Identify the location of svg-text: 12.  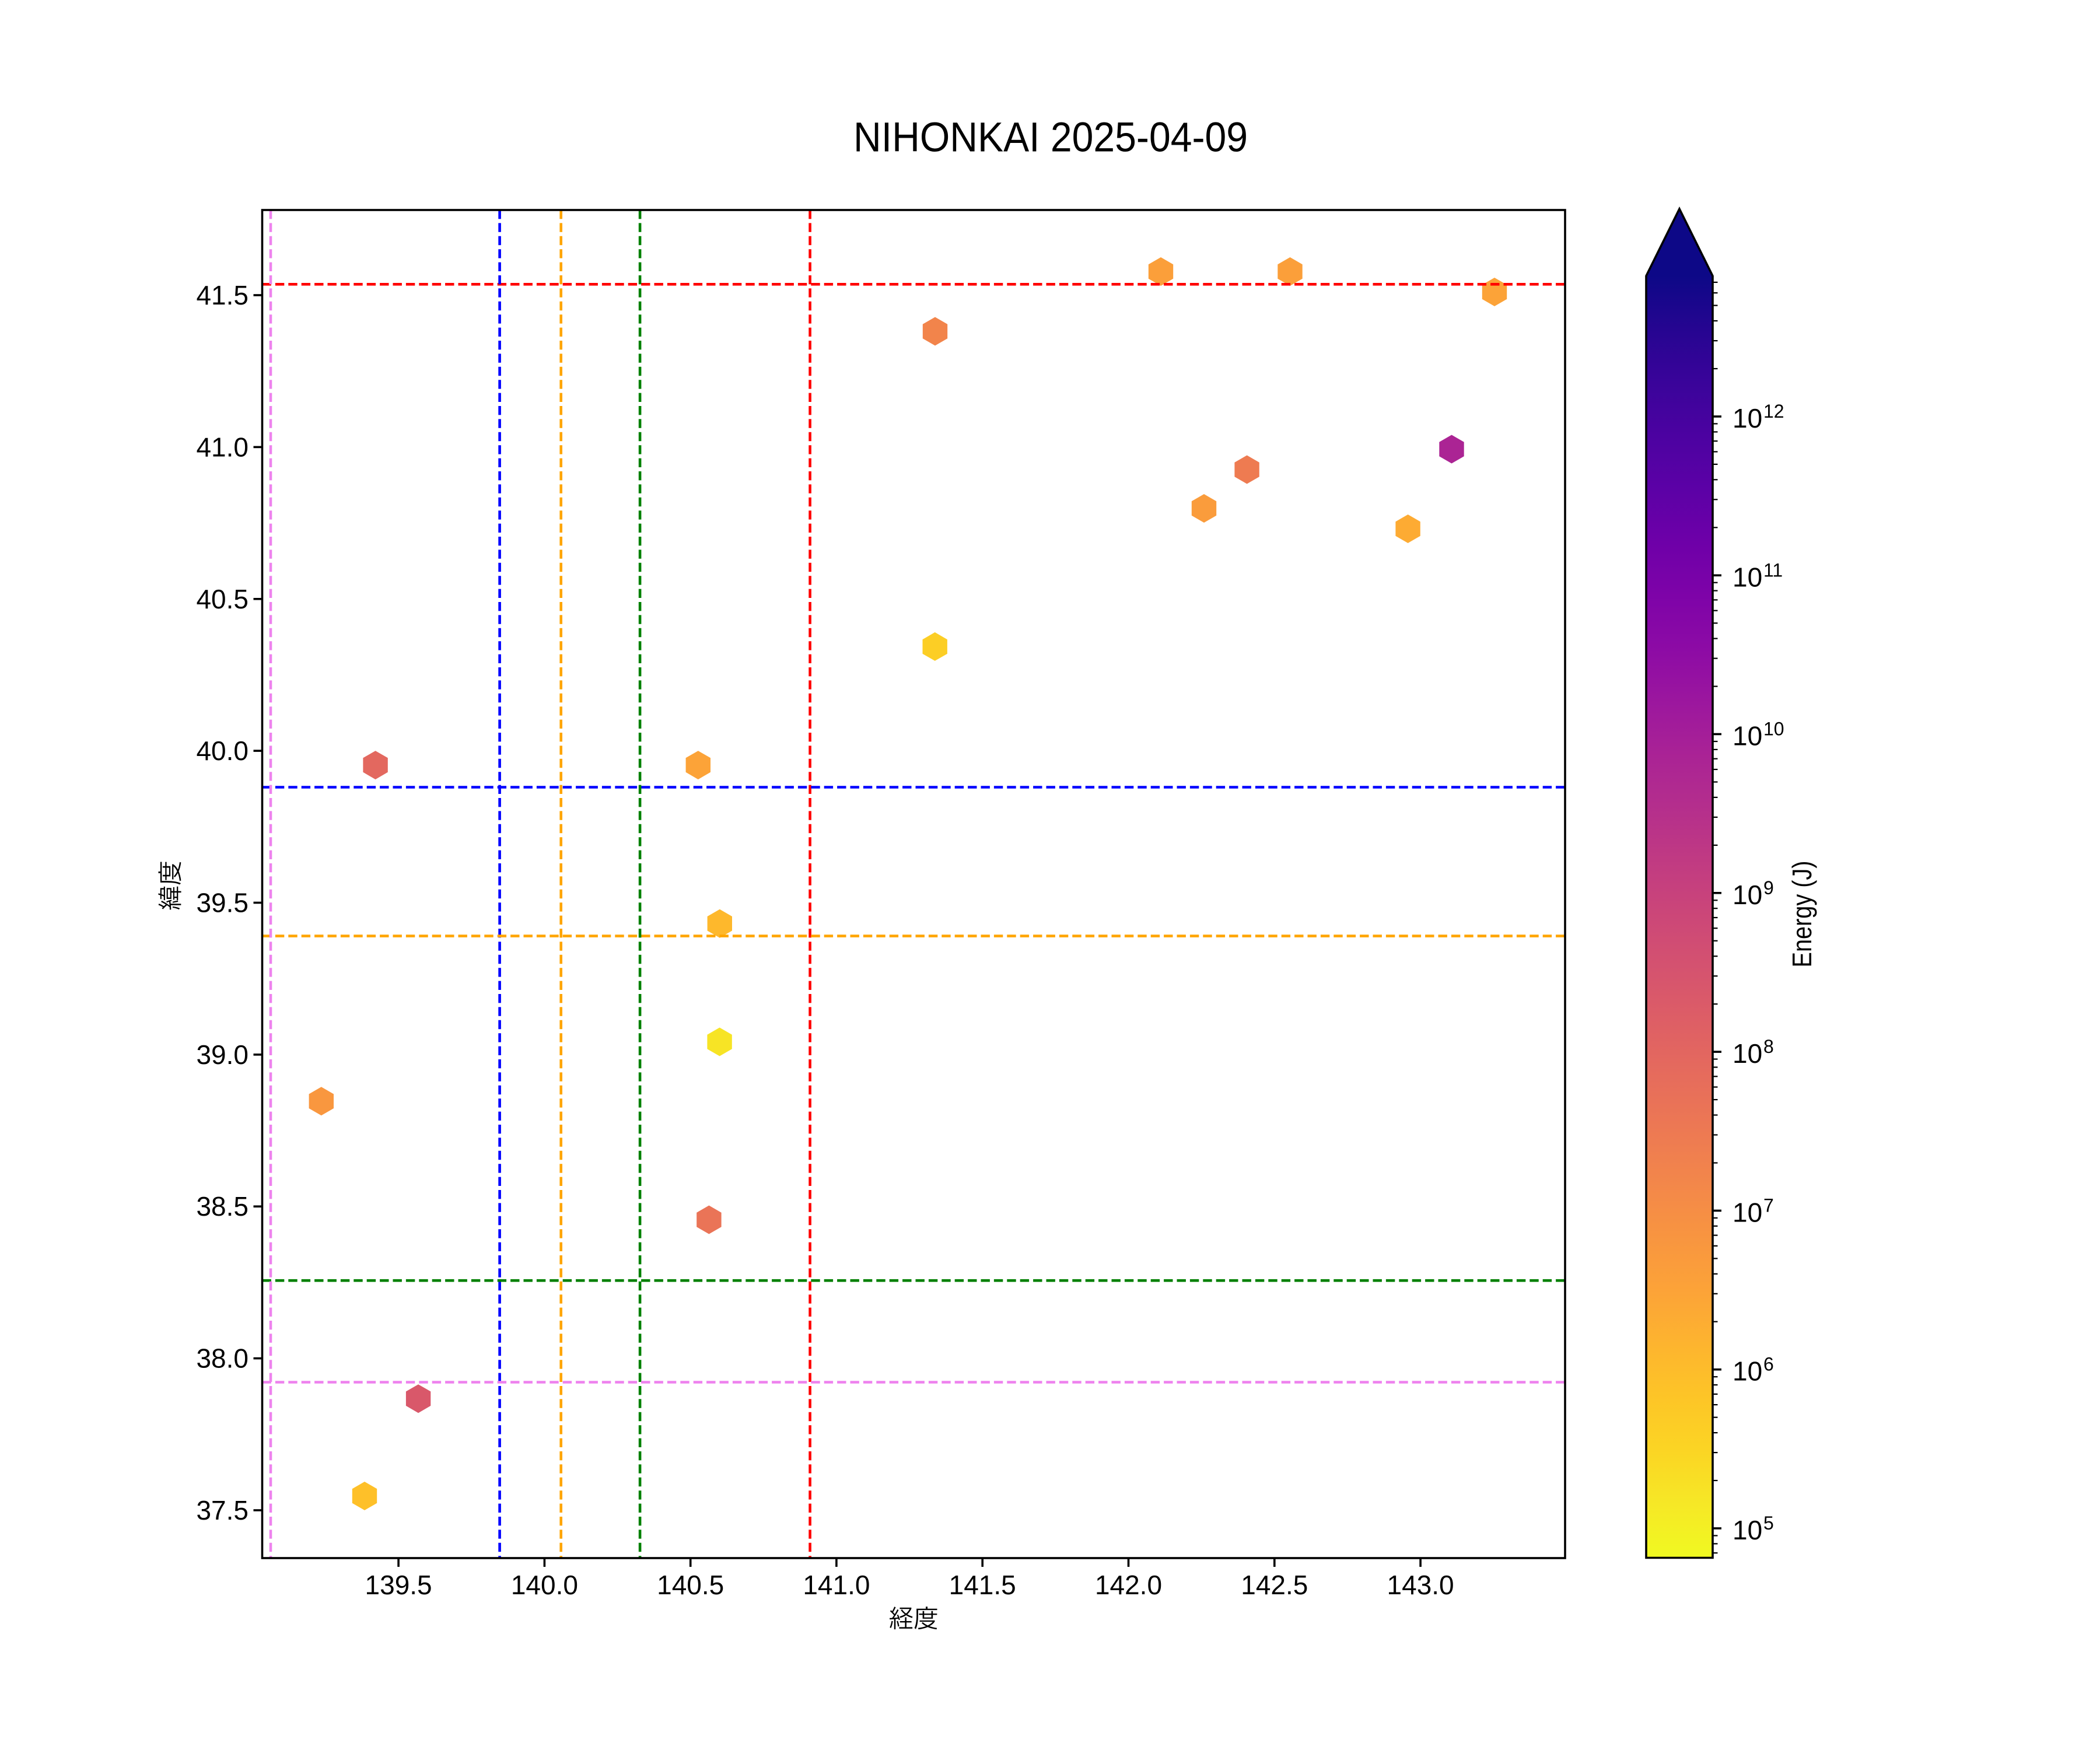
(1773, 412).